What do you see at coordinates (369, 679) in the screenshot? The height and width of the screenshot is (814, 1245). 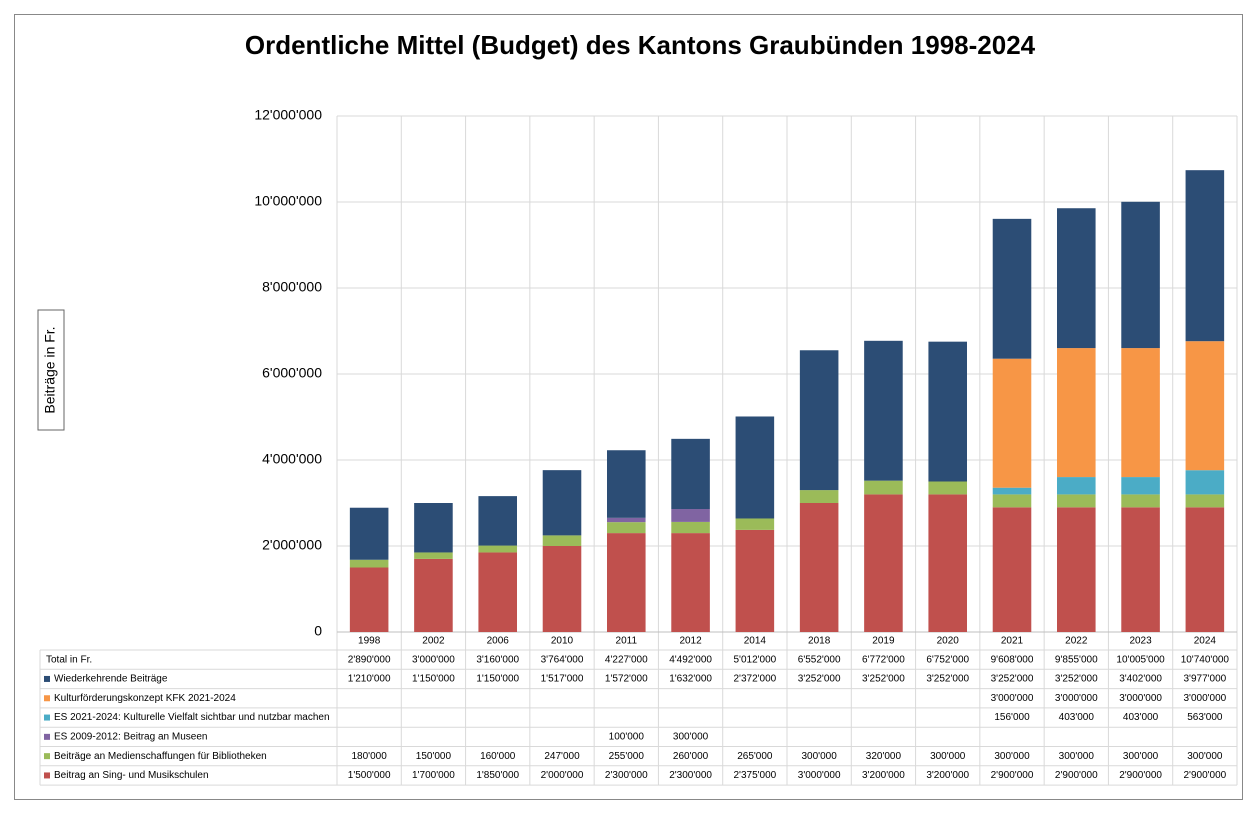 I see `table-value: 1'210'000` at bounding box center [369, 679].